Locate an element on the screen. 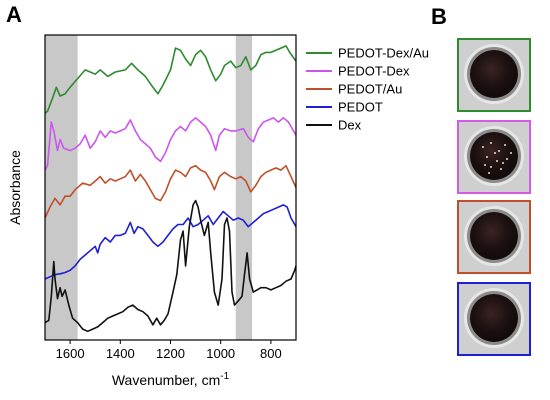  pedot-dex-electrode-photo is located at coordinates (494, 157).